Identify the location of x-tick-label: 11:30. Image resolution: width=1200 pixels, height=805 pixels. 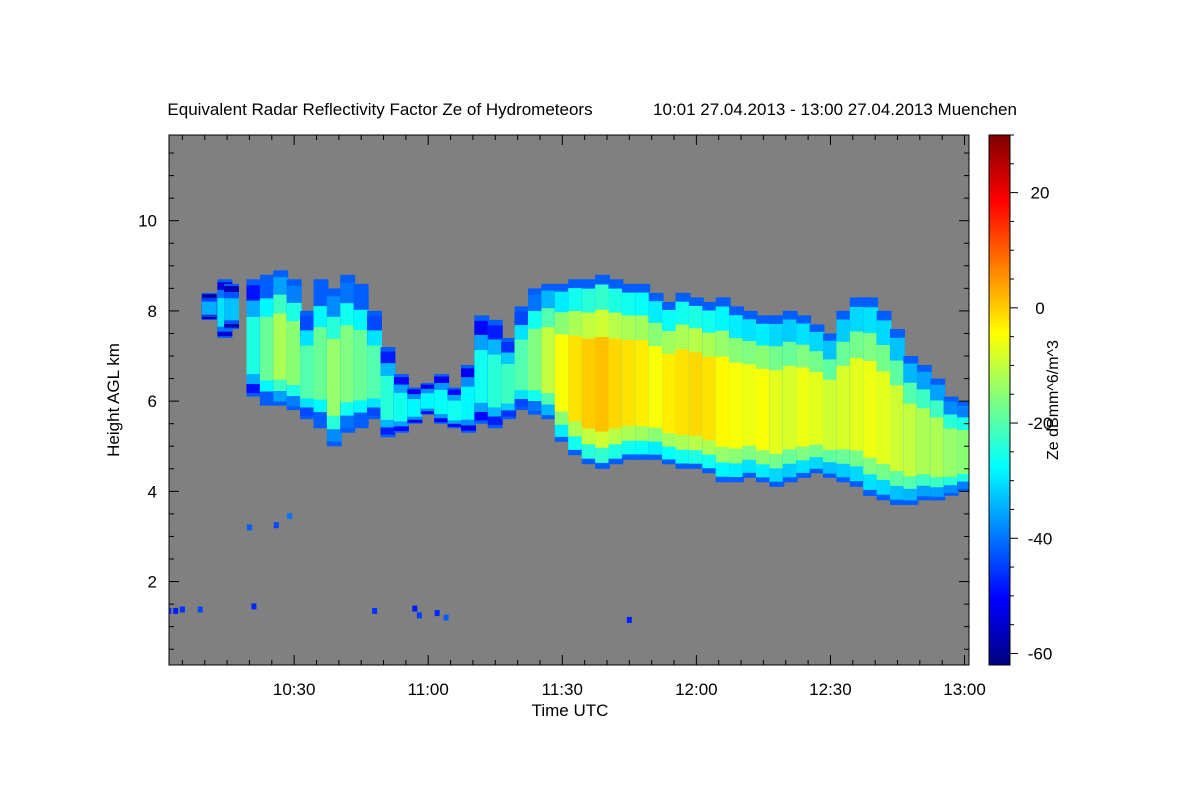
(562, 689).